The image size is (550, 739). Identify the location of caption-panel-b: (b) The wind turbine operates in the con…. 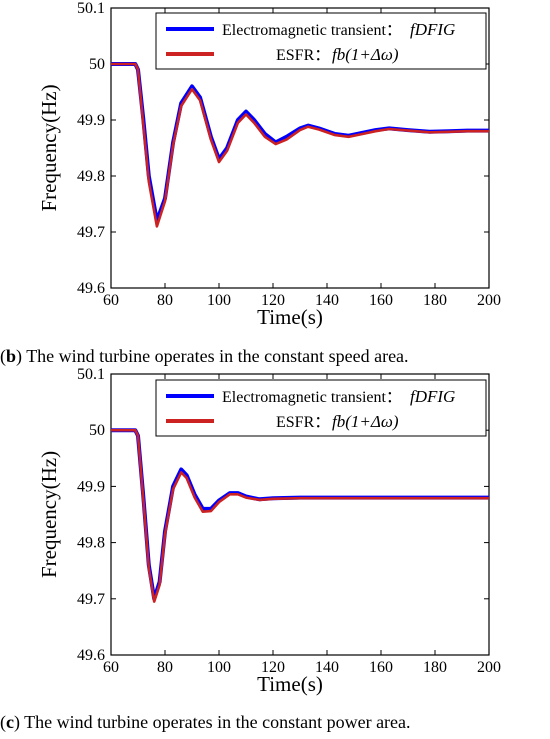
(204, 356).